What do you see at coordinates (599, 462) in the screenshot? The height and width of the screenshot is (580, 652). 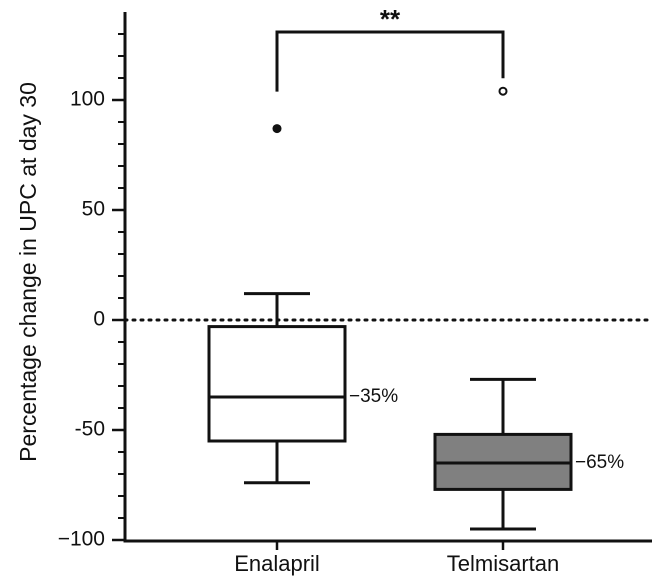 I see `median-label: −65%` at bounding box center [599, 462].